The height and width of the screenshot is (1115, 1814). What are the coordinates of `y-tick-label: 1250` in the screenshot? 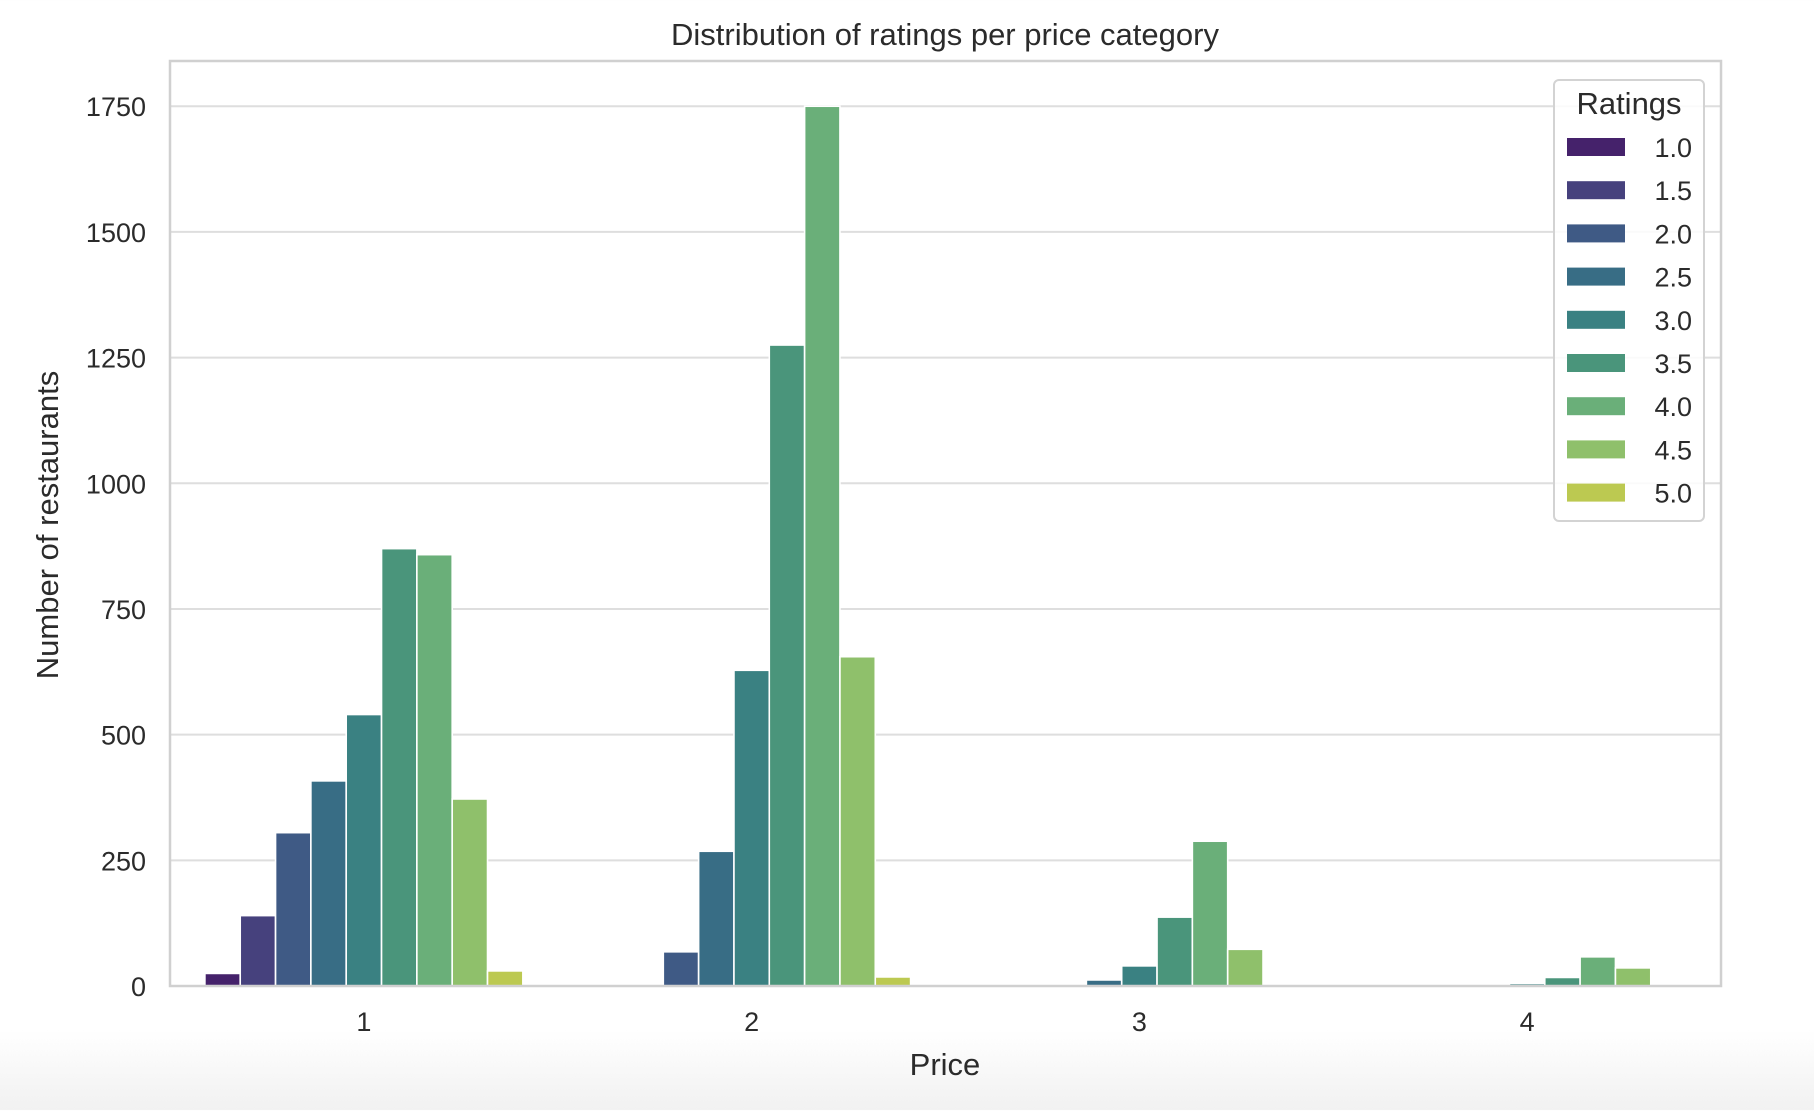 It's located at (116, 359).